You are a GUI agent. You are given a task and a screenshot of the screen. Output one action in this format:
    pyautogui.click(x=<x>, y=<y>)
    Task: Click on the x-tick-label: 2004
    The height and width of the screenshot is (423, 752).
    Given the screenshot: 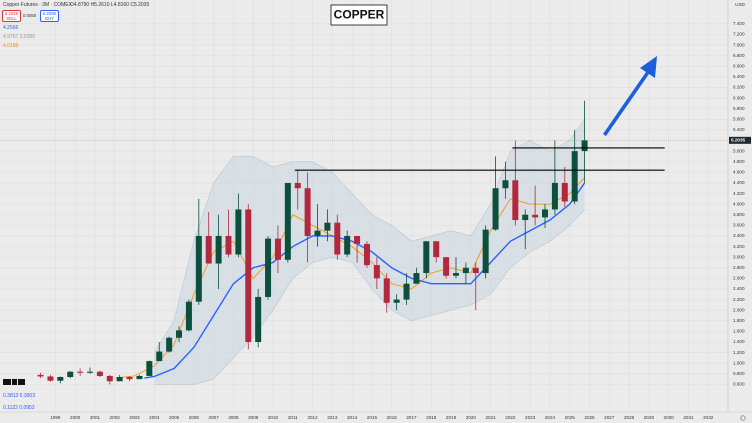 What is the action you would take?
    pyautogui.click(x=154, y=417)
    